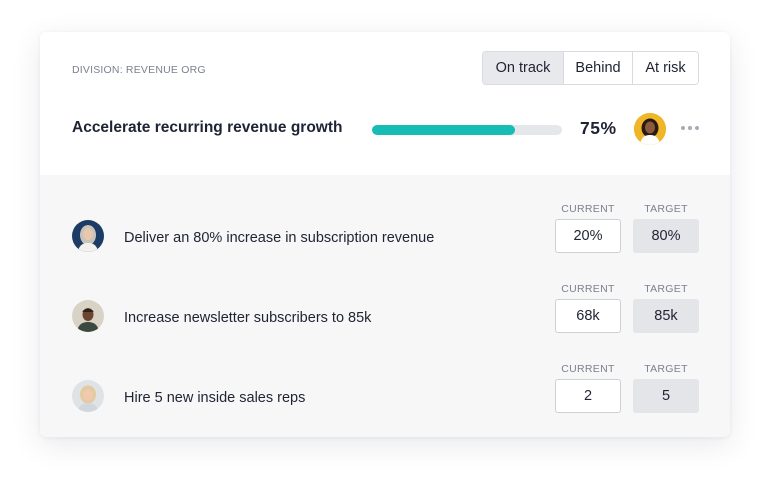 The height and width of the screenshot is (486, 770). What do you see at coordinates (248, 318) in the screenshot?
I see `key-result-text: Increase newsletter subscribers to 85k` at bounding box center [248, 318].